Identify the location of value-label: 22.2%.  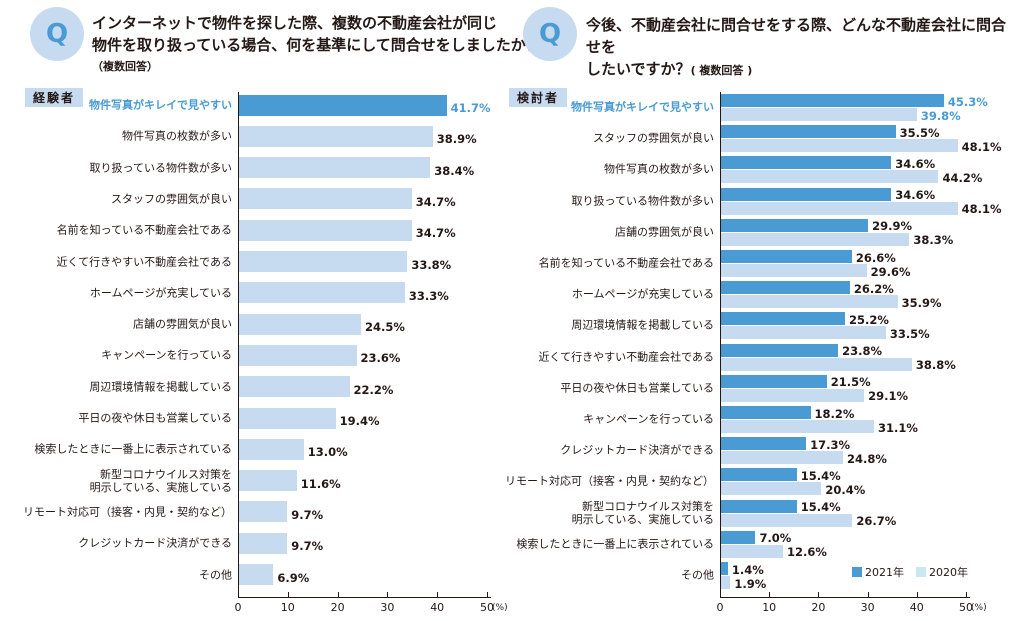
(373, 389).